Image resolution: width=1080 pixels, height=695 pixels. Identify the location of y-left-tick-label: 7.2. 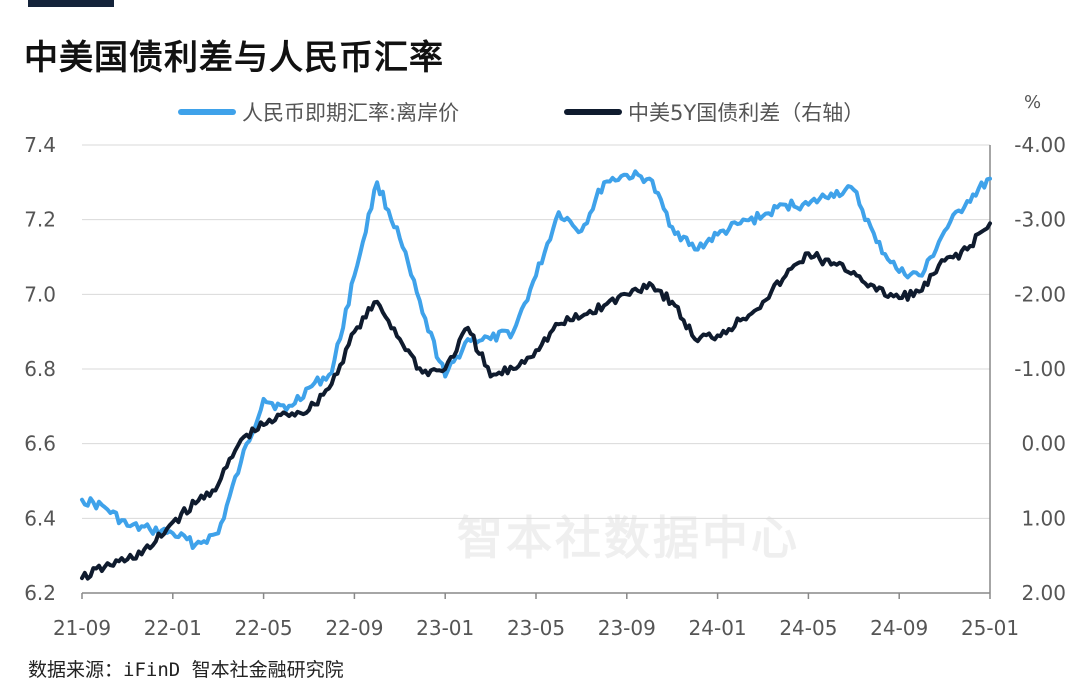
(40, 220).